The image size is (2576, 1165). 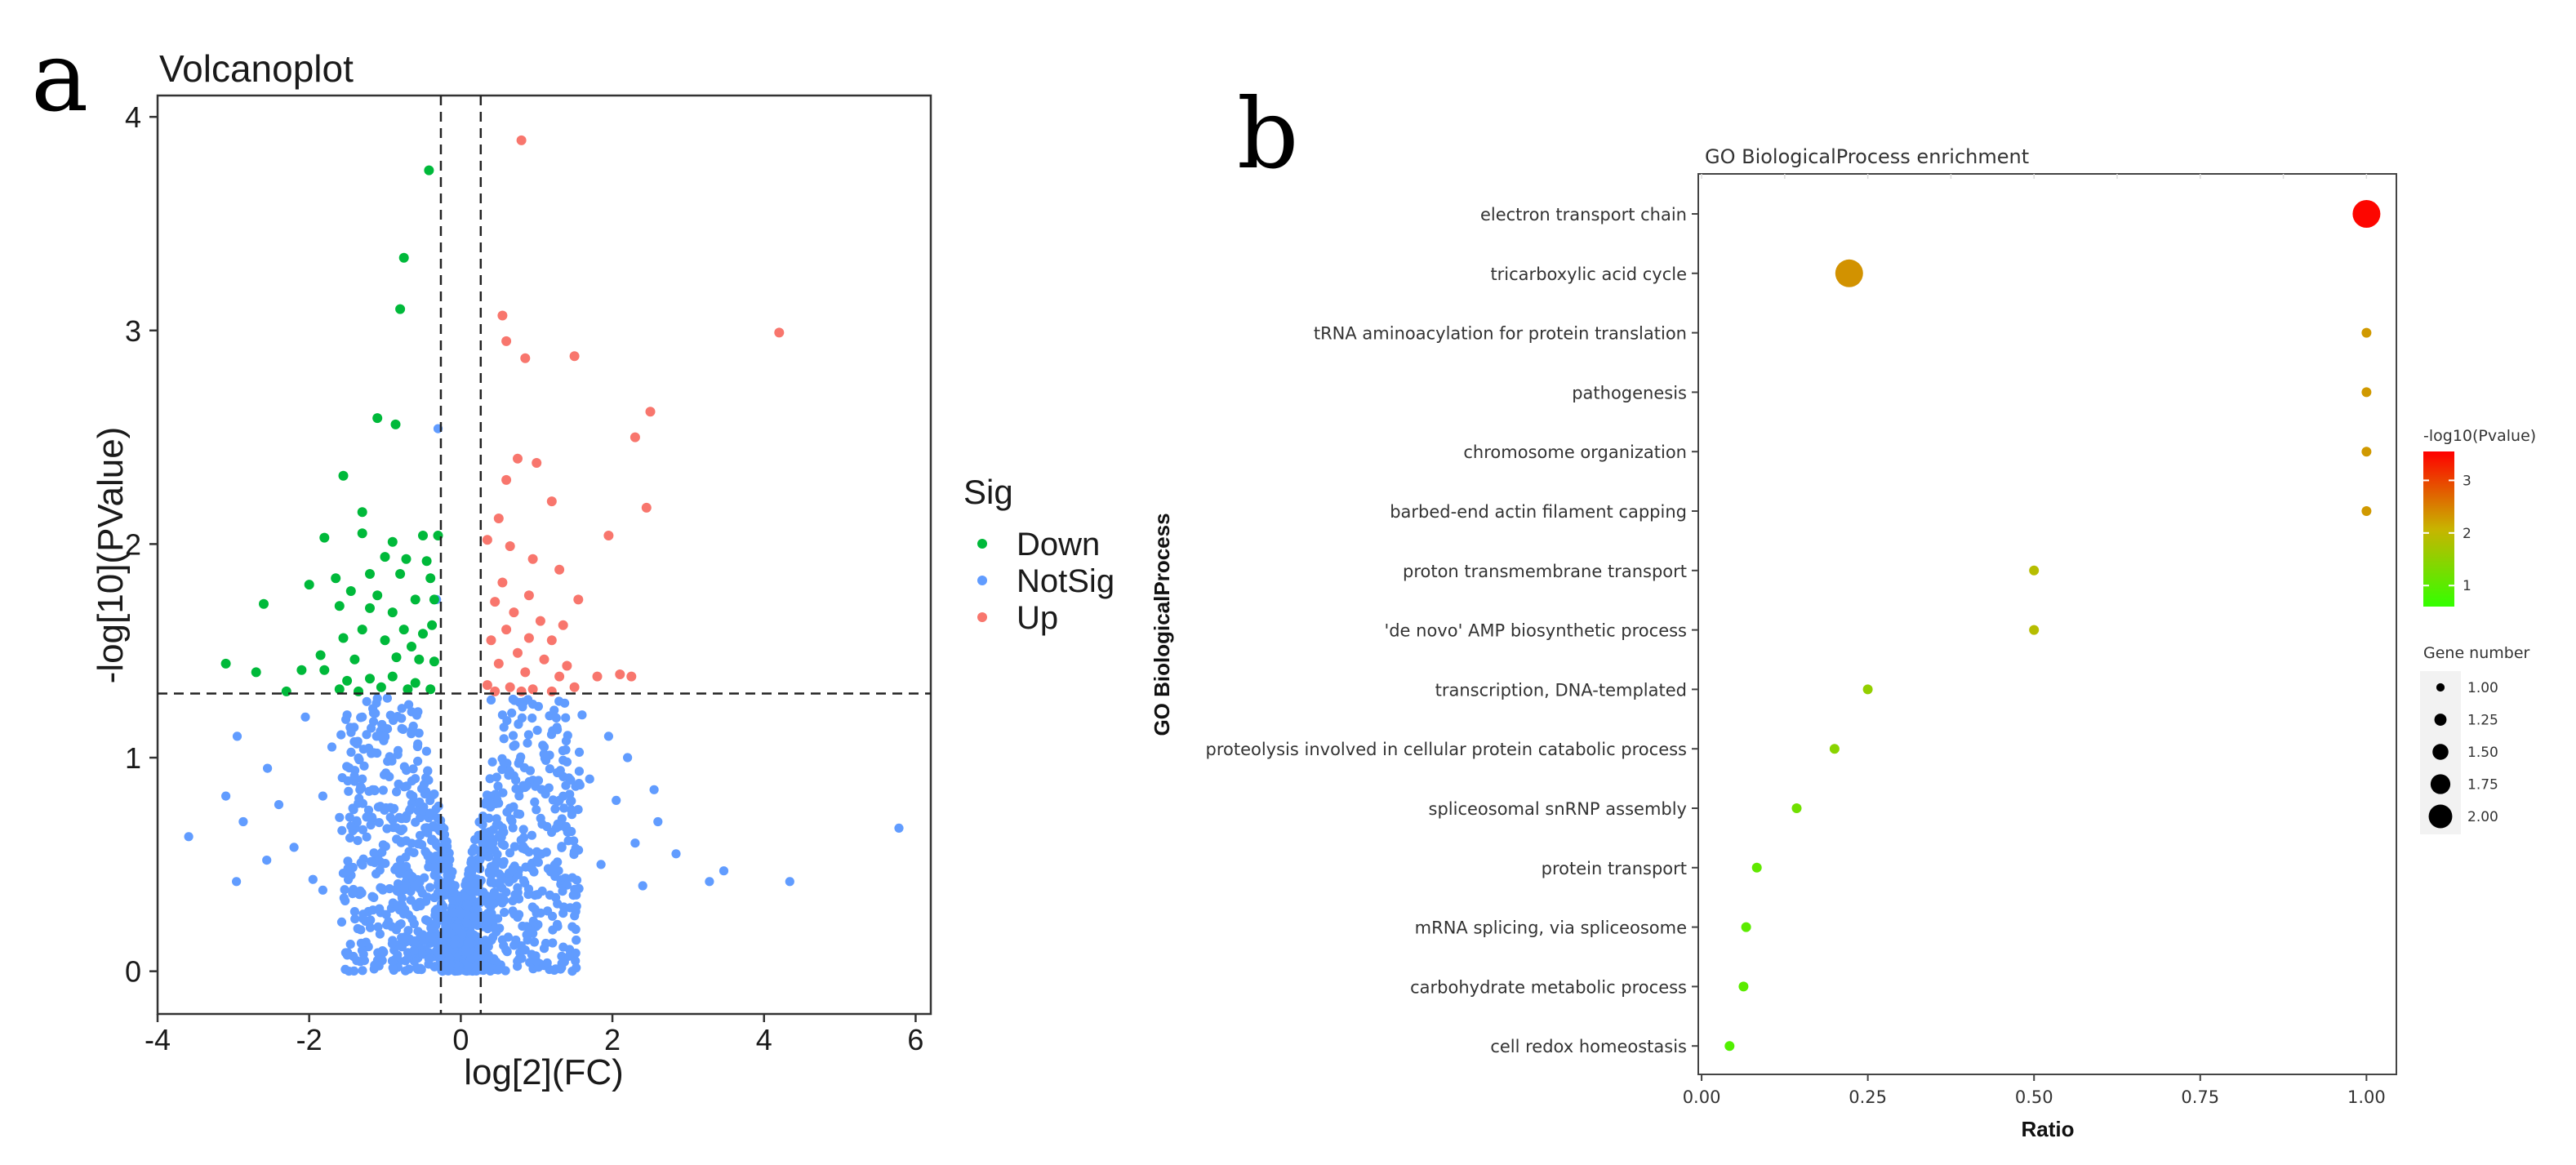 What do you see at coordinates (2482, 817) in the screenshot?
I see `size-legend-label: 2.00` at bounding box center [2482, 817].